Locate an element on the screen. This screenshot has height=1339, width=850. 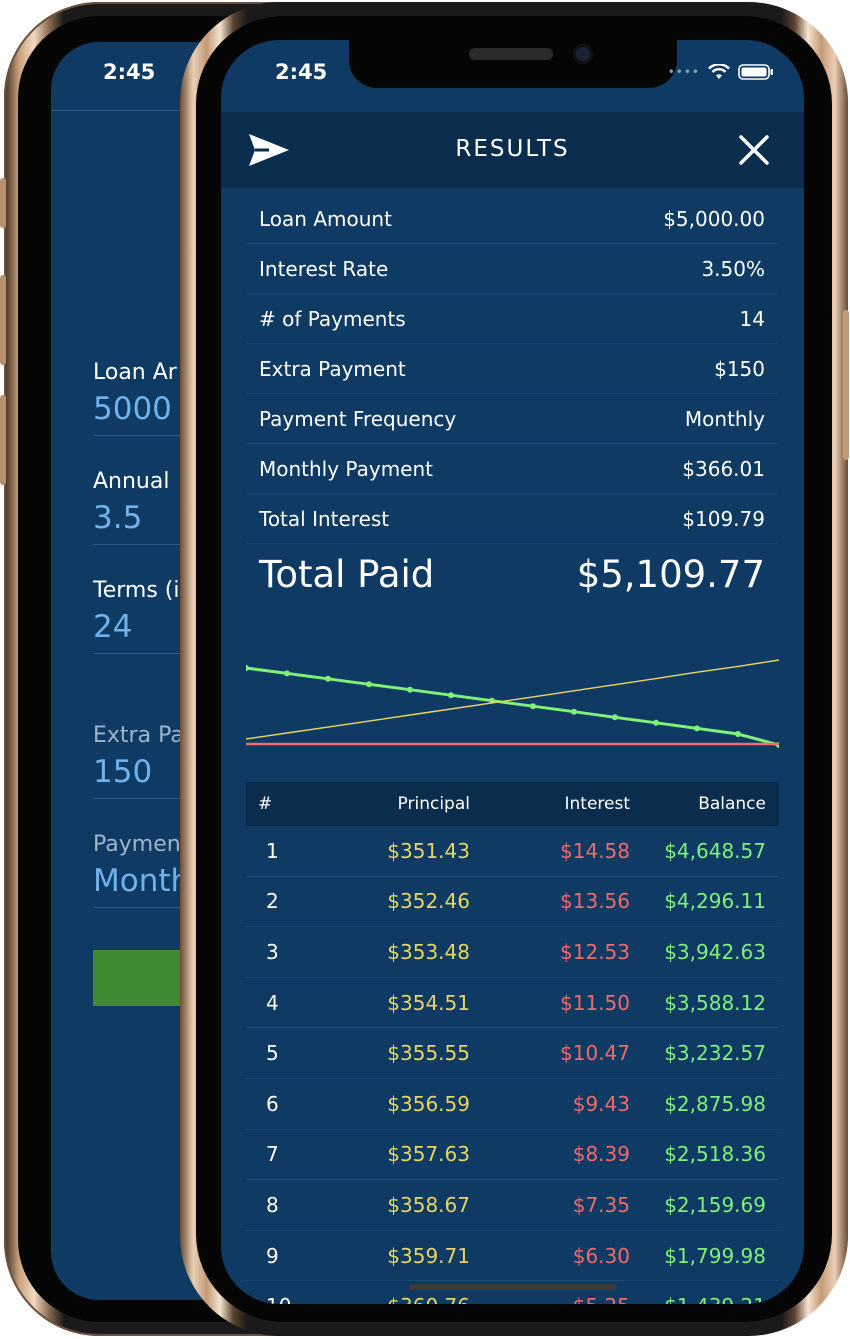
row-number: 2 is located at coordinates (272, 901).